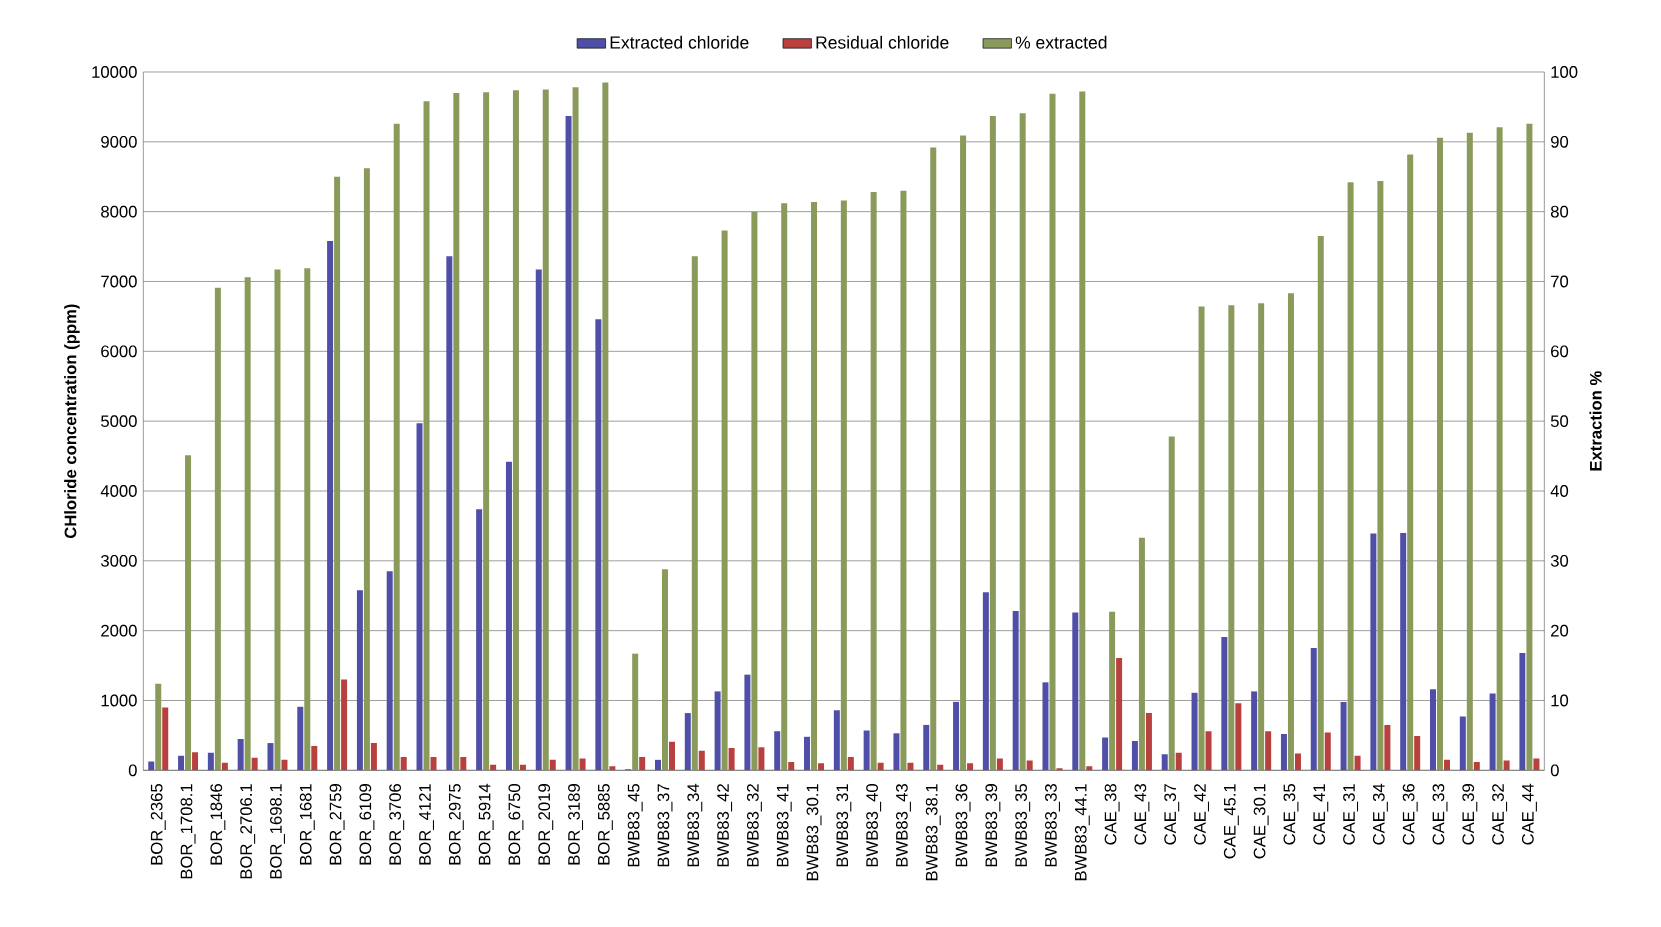  I want to click on x-tick-label: BOR_5914, so click(486, 824).